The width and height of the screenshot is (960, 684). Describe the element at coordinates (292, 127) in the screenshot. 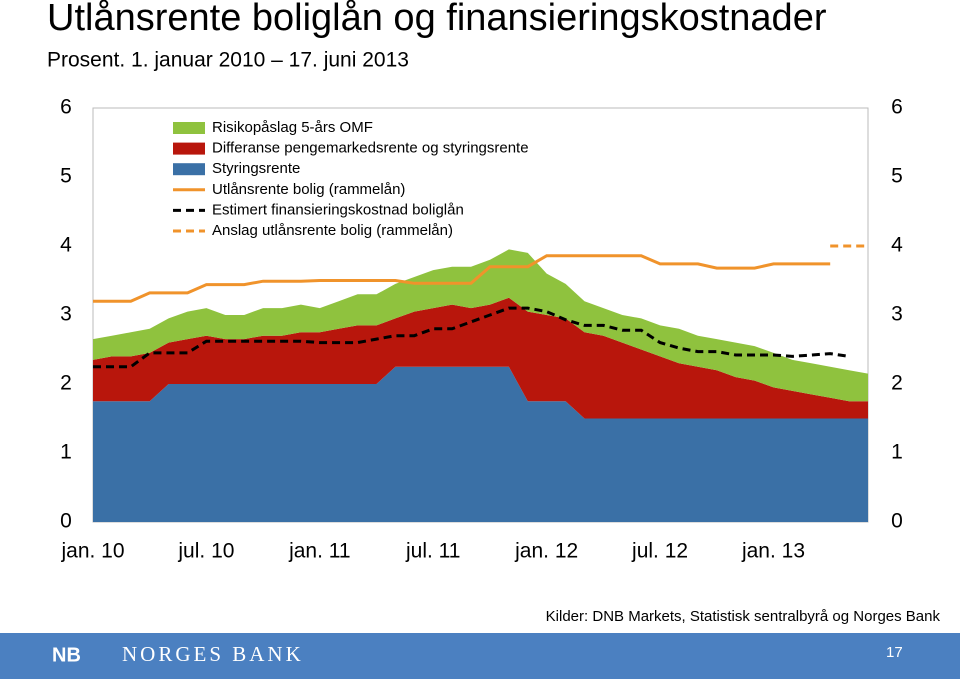

I see `legend-label: Risikopåslag 5-års OMF` at that location.